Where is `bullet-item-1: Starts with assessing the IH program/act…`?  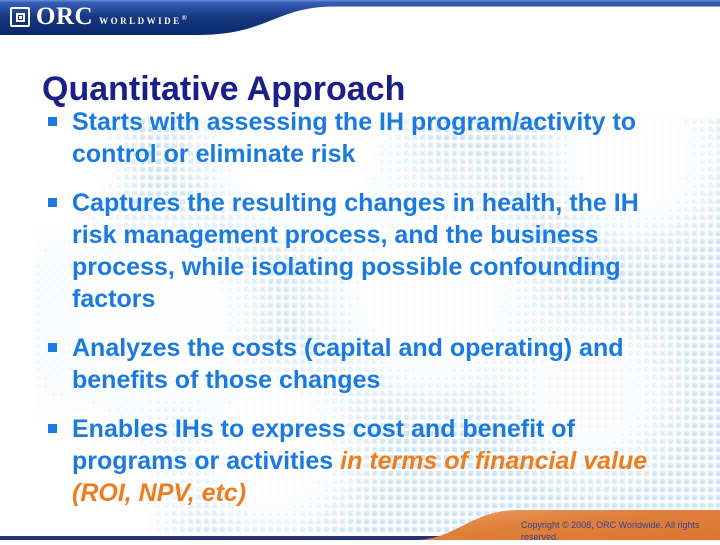
bullet-item-1: Starts with assessing the IH program/act… is located at coordinates (352, 138).